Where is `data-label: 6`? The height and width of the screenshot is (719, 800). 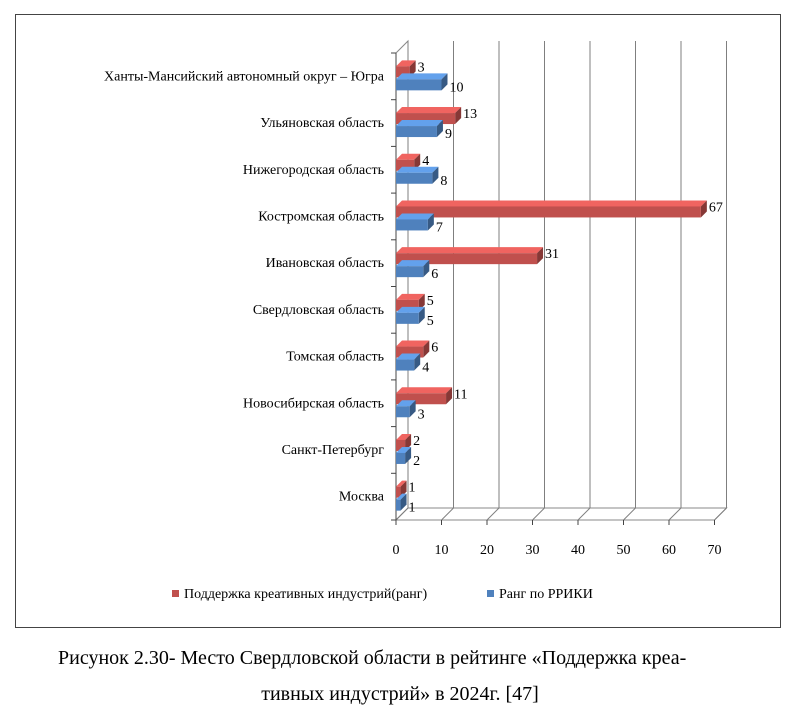
data-label: 6 is located at coordinates (434, 348).